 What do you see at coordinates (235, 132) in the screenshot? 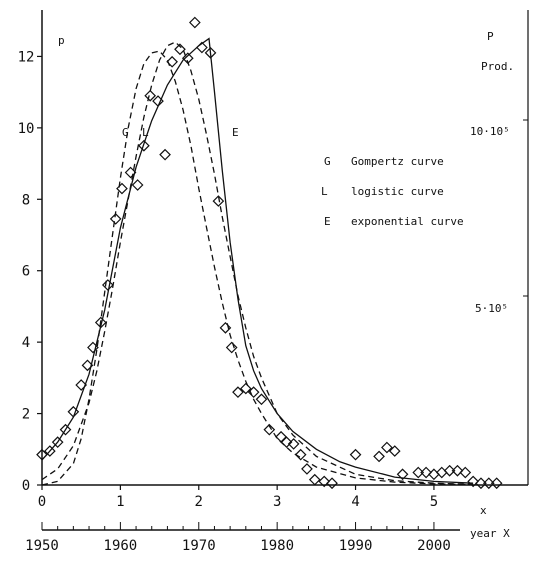
I see `curve-label-e: E` at bounding box center [235, 132].